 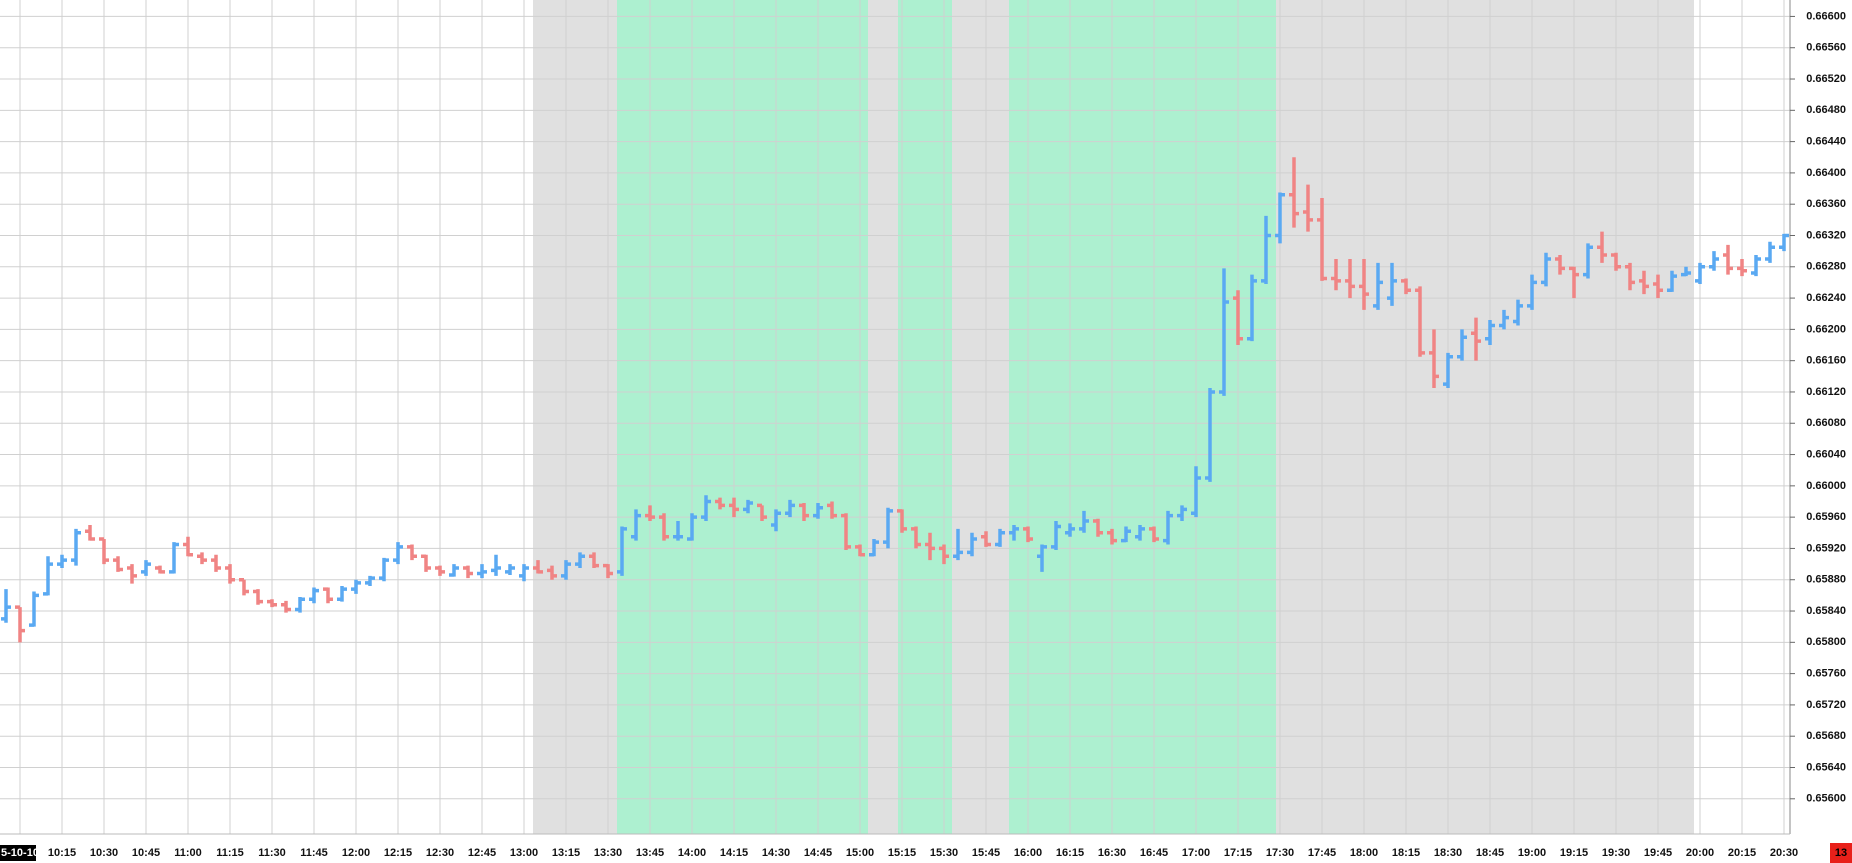 What do you see at coordinates (1826, 674) in the screenshot?
I see `y-tick-label: 0.65760` at bounding box center [1826, 674].